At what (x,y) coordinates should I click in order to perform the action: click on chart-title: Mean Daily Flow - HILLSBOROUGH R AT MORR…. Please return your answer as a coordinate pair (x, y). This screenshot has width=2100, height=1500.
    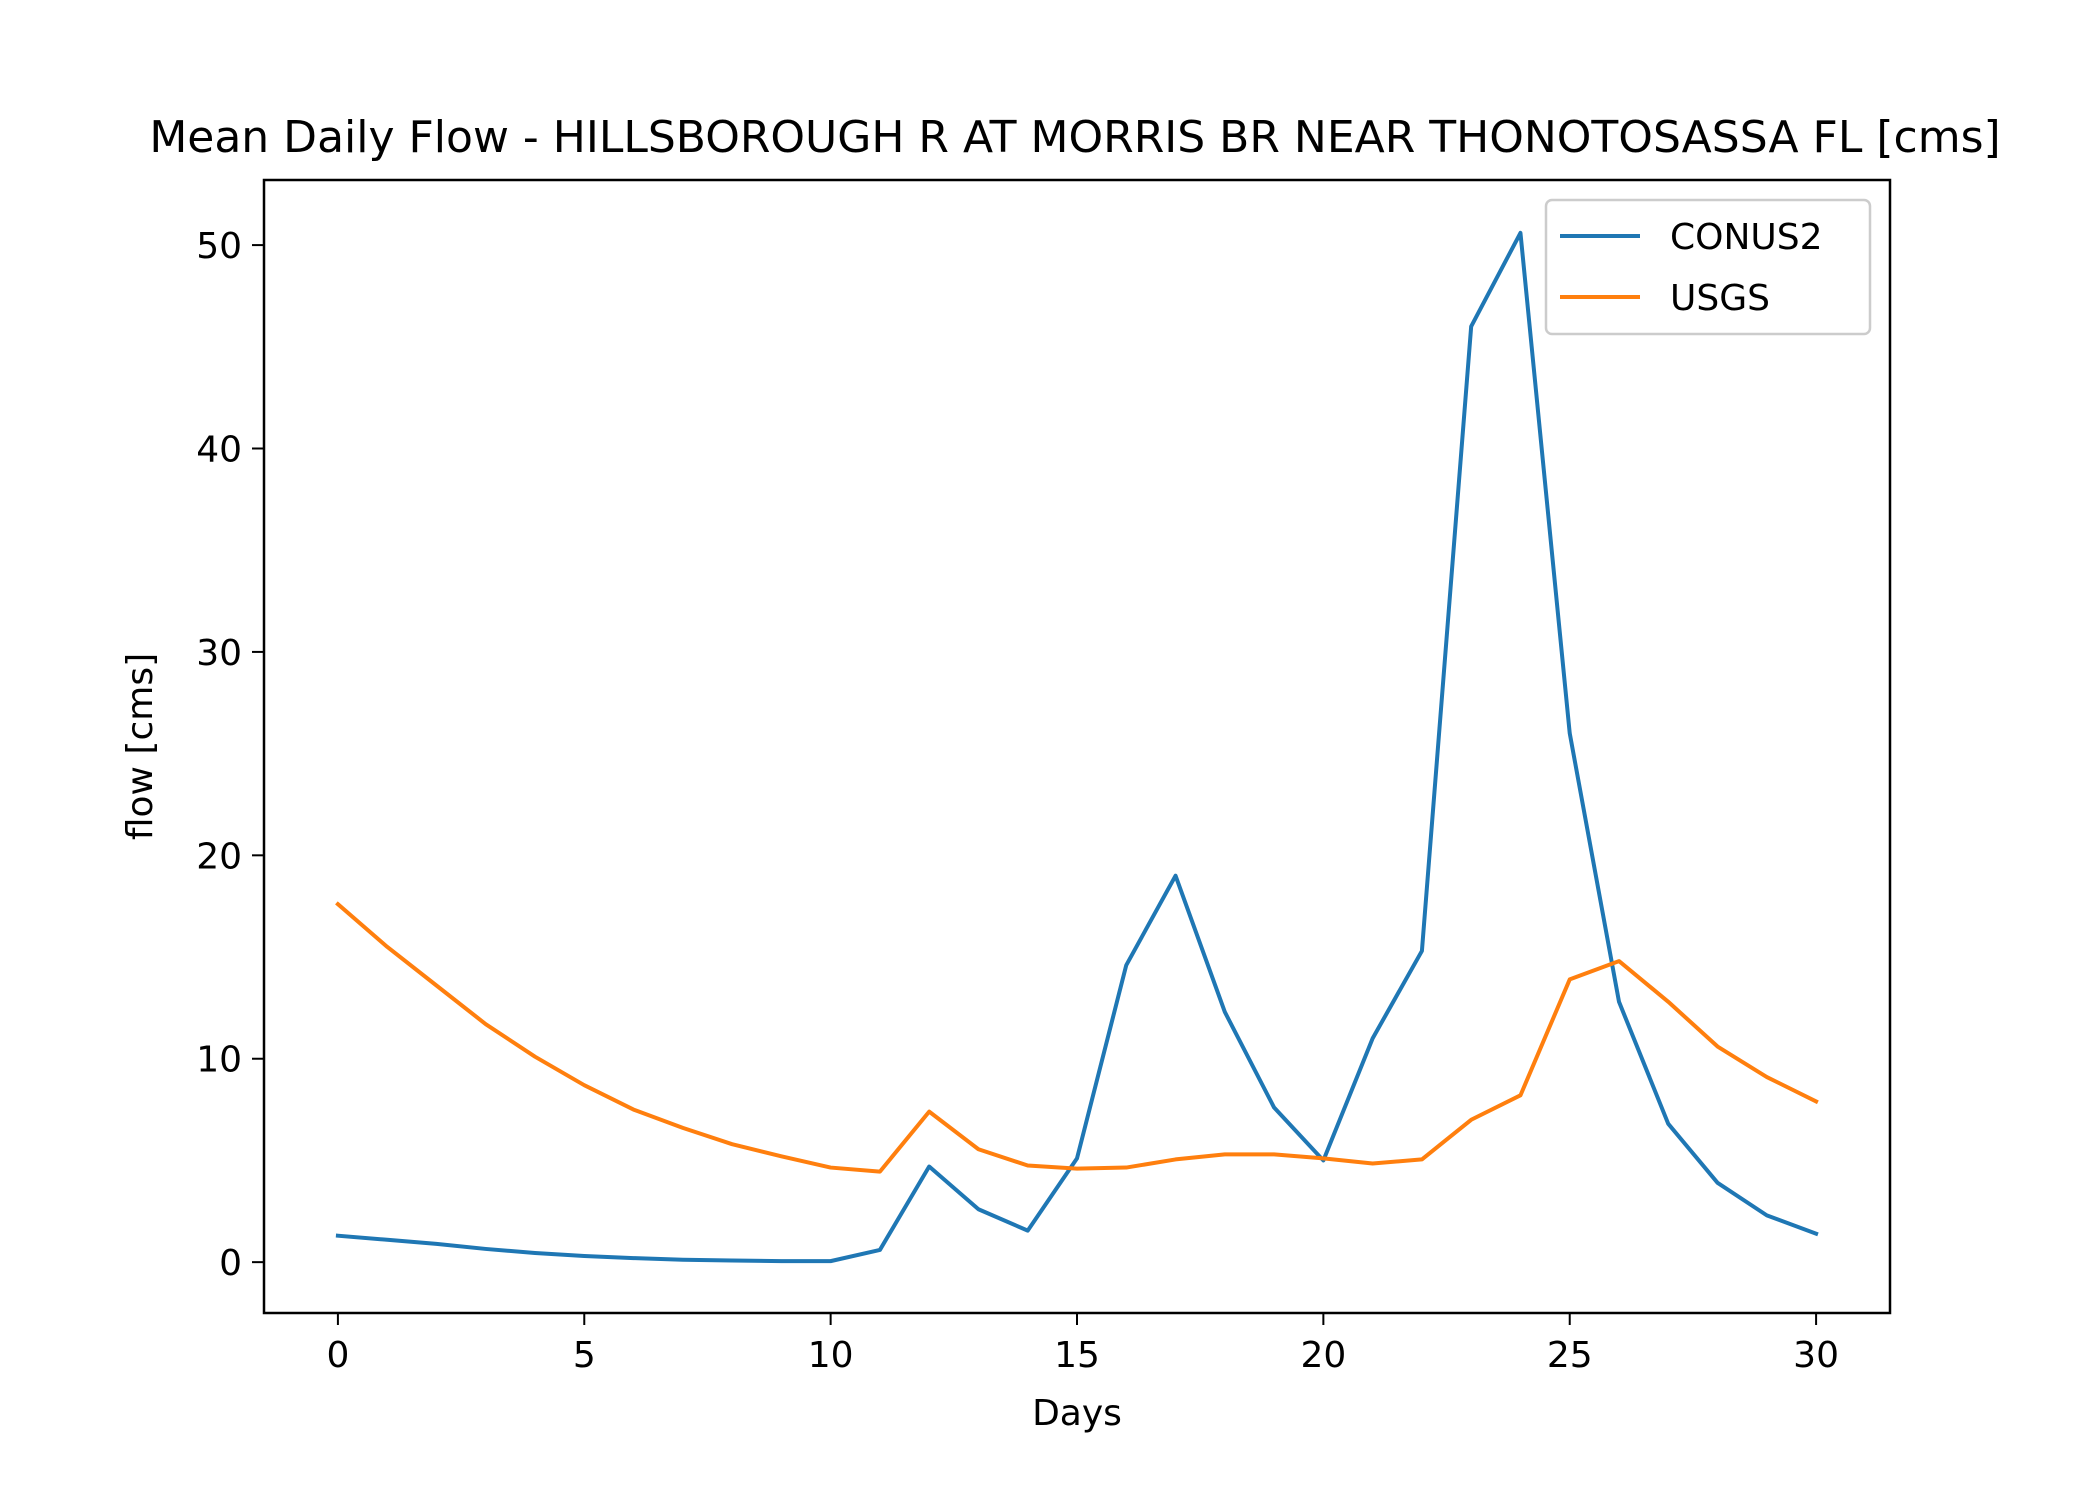
    Looking at the image, I should click on (1074, 137).